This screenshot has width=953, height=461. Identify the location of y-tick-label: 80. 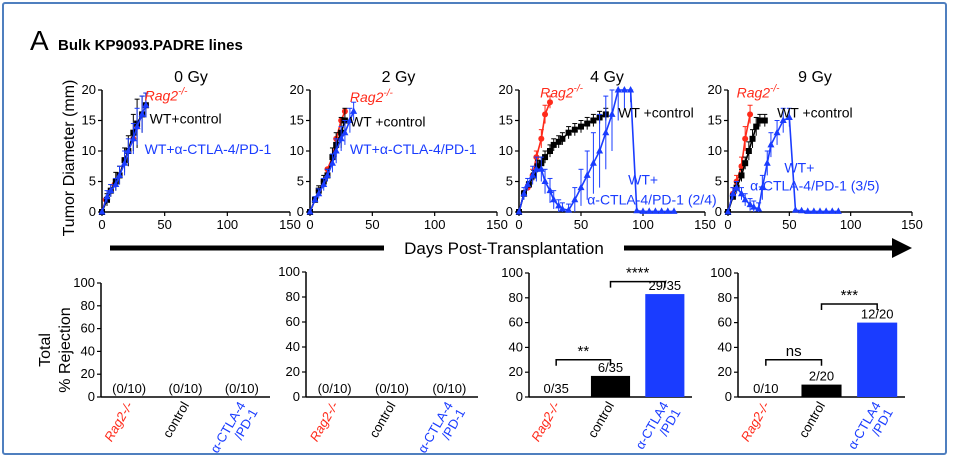
(293, 296).